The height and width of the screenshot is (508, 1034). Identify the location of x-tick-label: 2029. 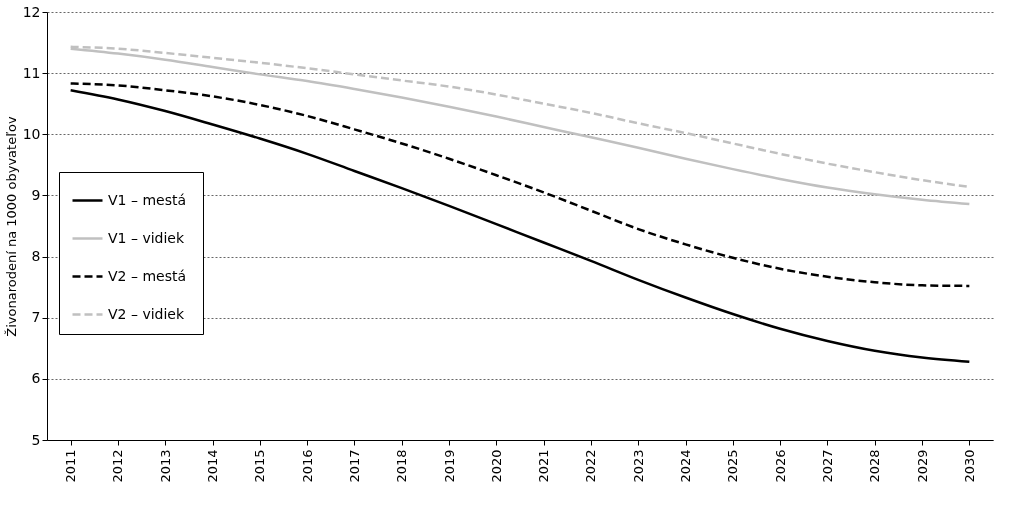
(922, 466).